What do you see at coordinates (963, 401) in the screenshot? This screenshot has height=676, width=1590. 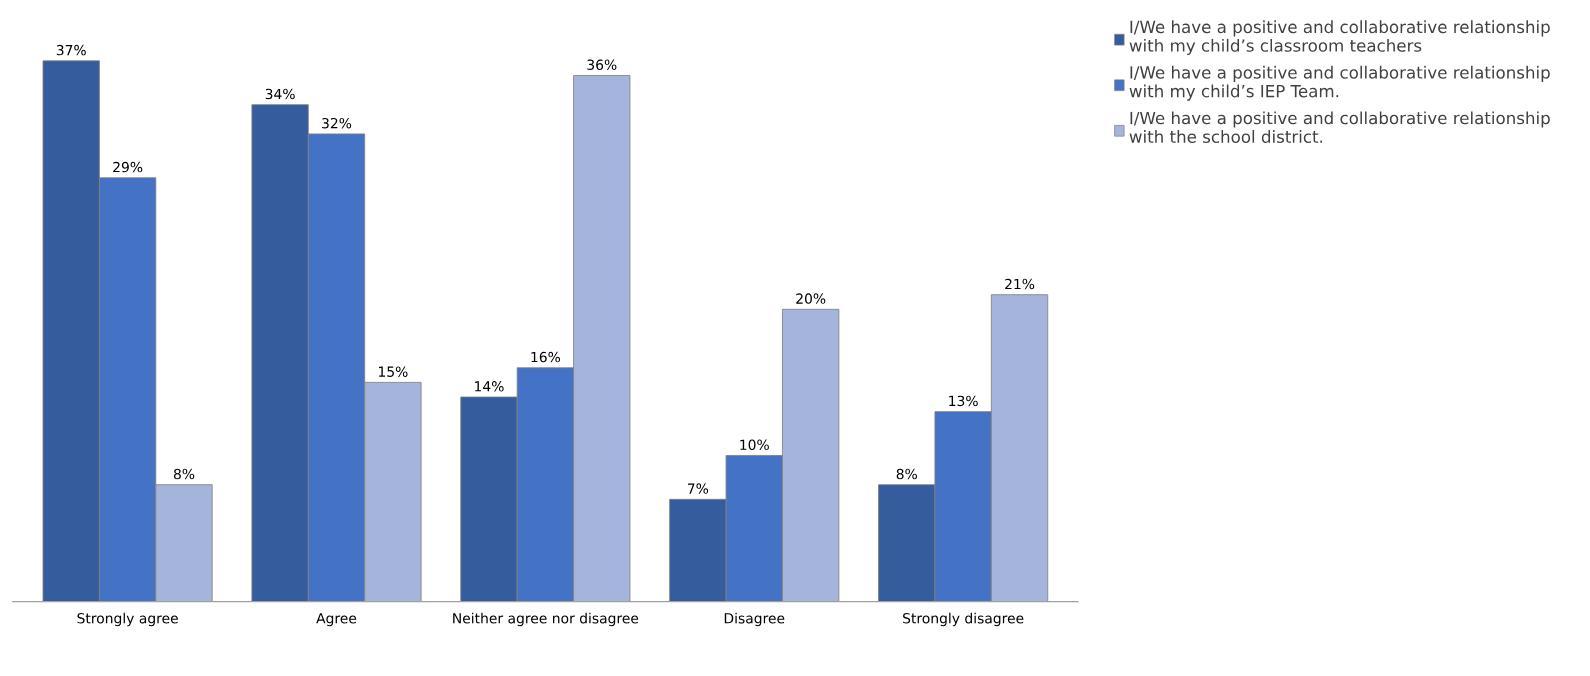 I see `data-label: 13%` at bounding box center [963, 401].